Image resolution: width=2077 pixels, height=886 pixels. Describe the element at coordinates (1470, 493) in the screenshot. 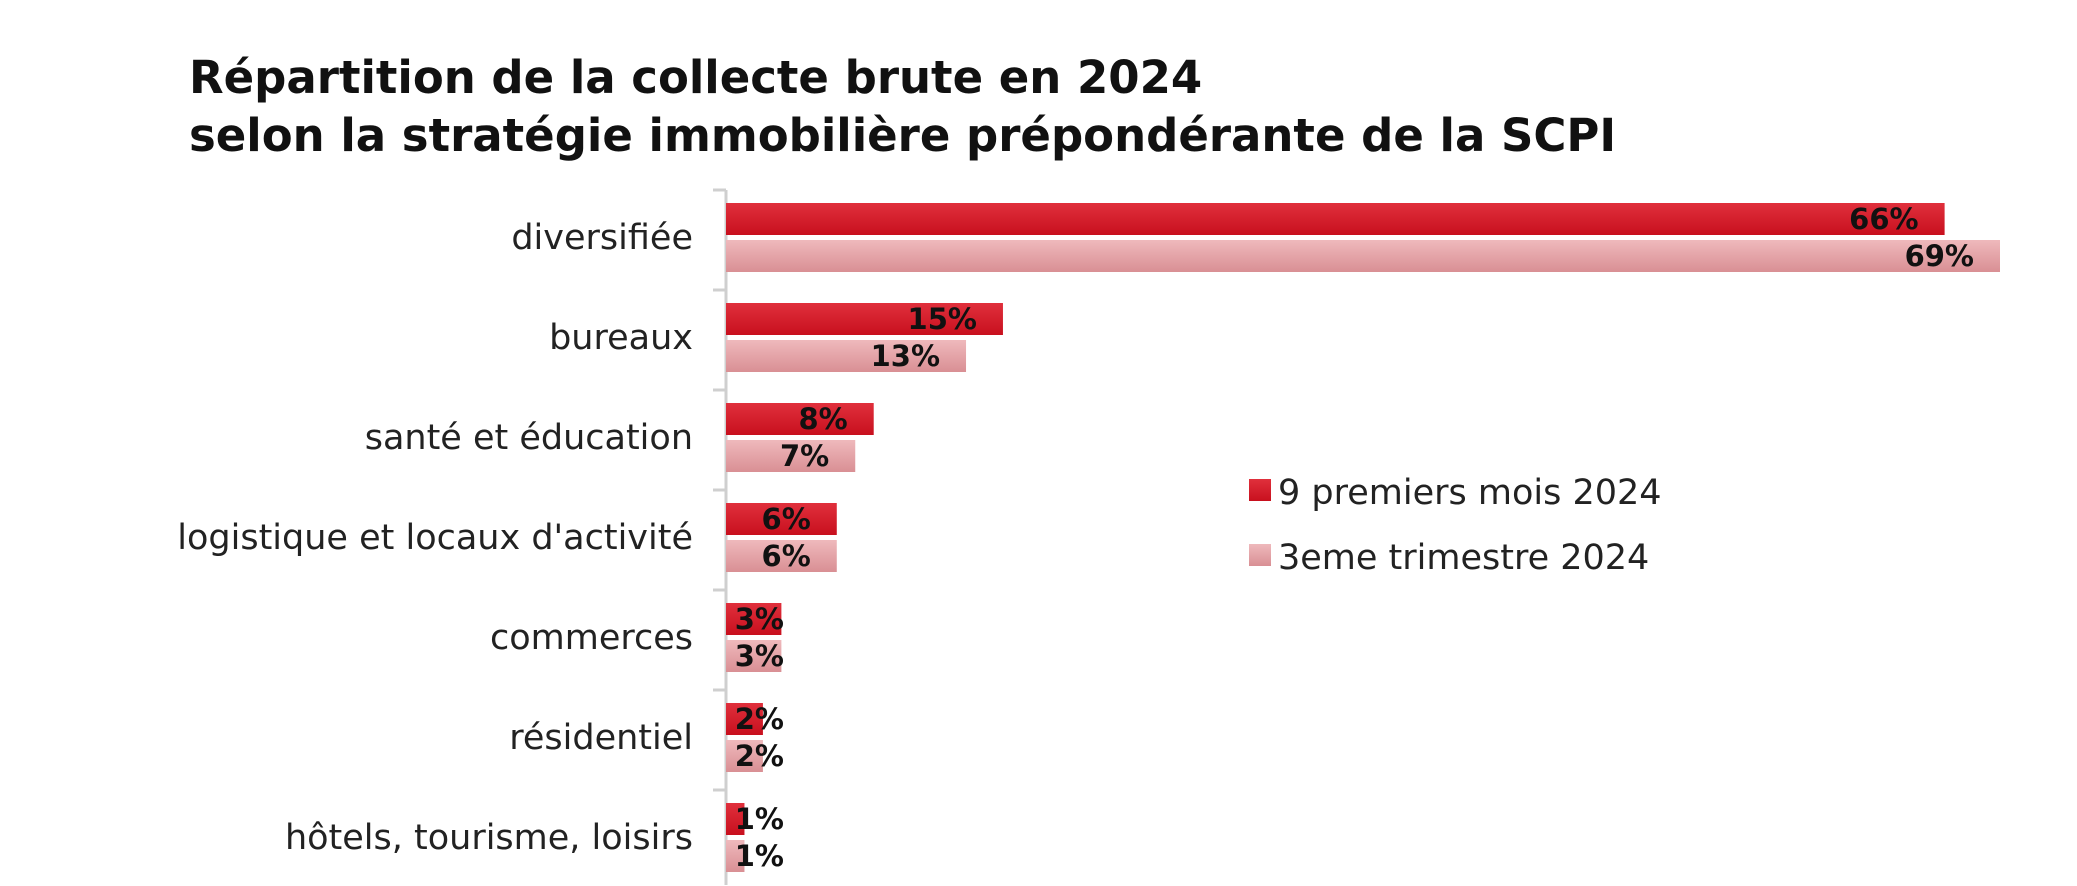

I see `legend-label: 9 premiers mois 2024` at that location.